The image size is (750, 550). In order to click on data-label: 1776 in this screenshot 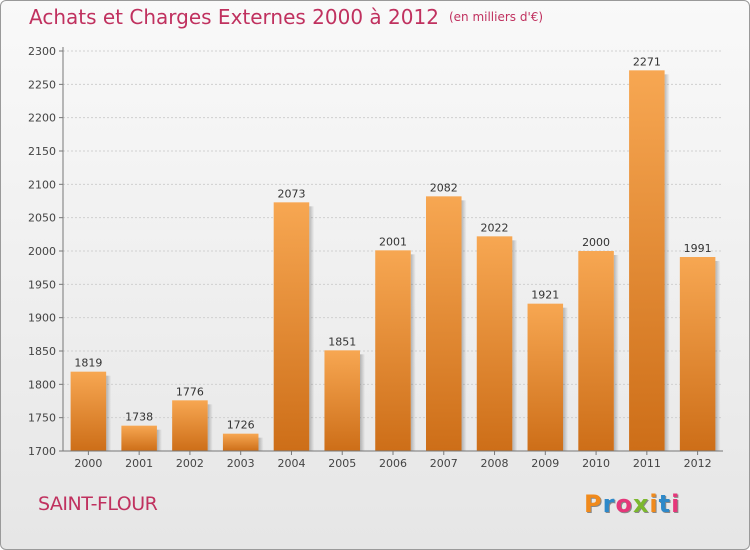, I will do `click(190, 391)`.